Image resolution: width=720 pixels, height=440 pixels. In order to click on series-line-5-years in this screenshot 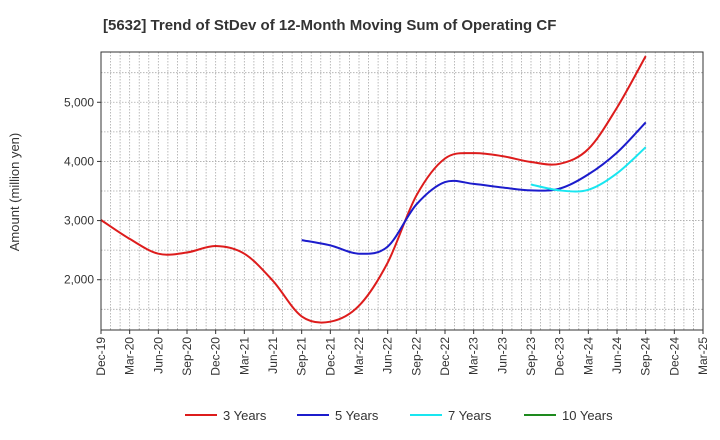, I will do `click(474, 188)`.